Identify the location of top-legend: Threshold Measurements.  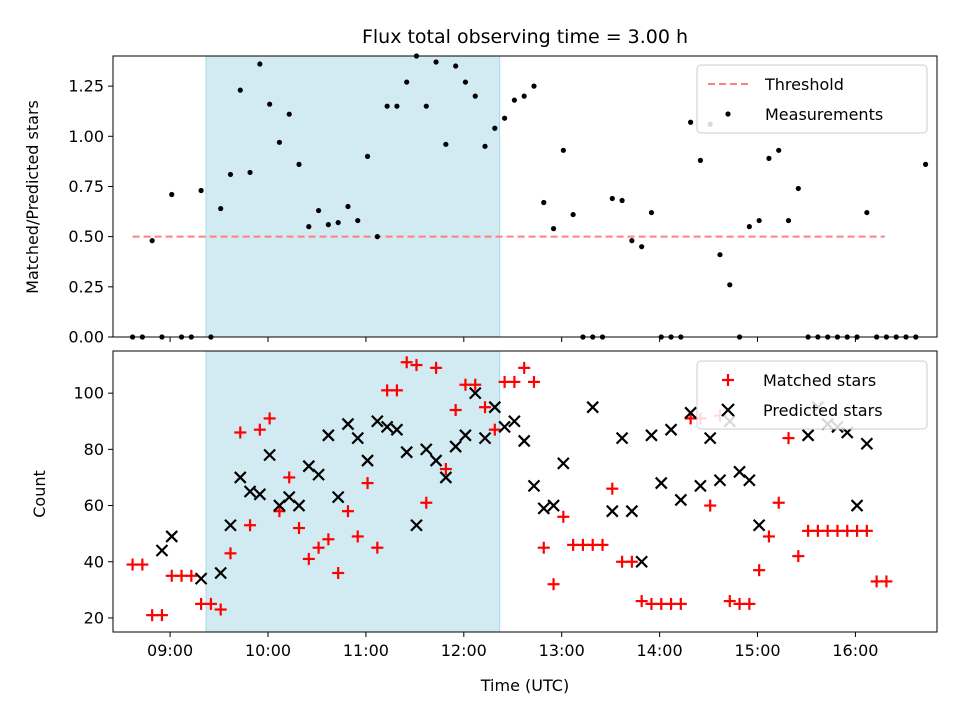
(812, 99).